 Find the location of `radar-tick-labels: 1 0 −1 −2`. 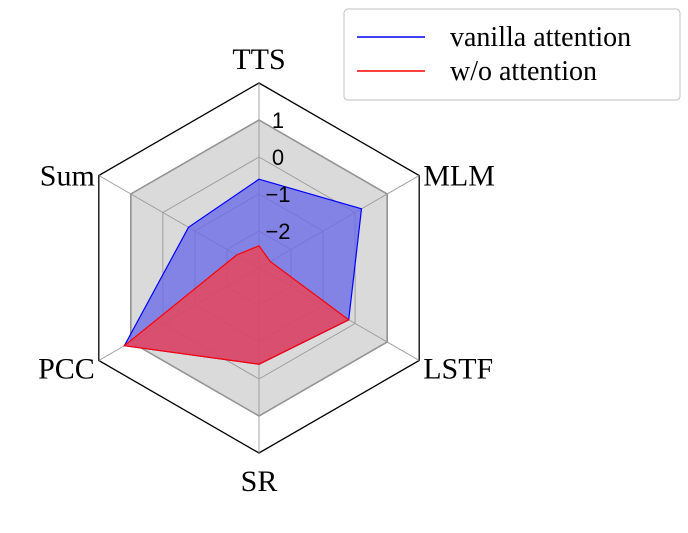

radar-tick-labels: 1 0 −1 −2 is located at coordinates (277, 176).